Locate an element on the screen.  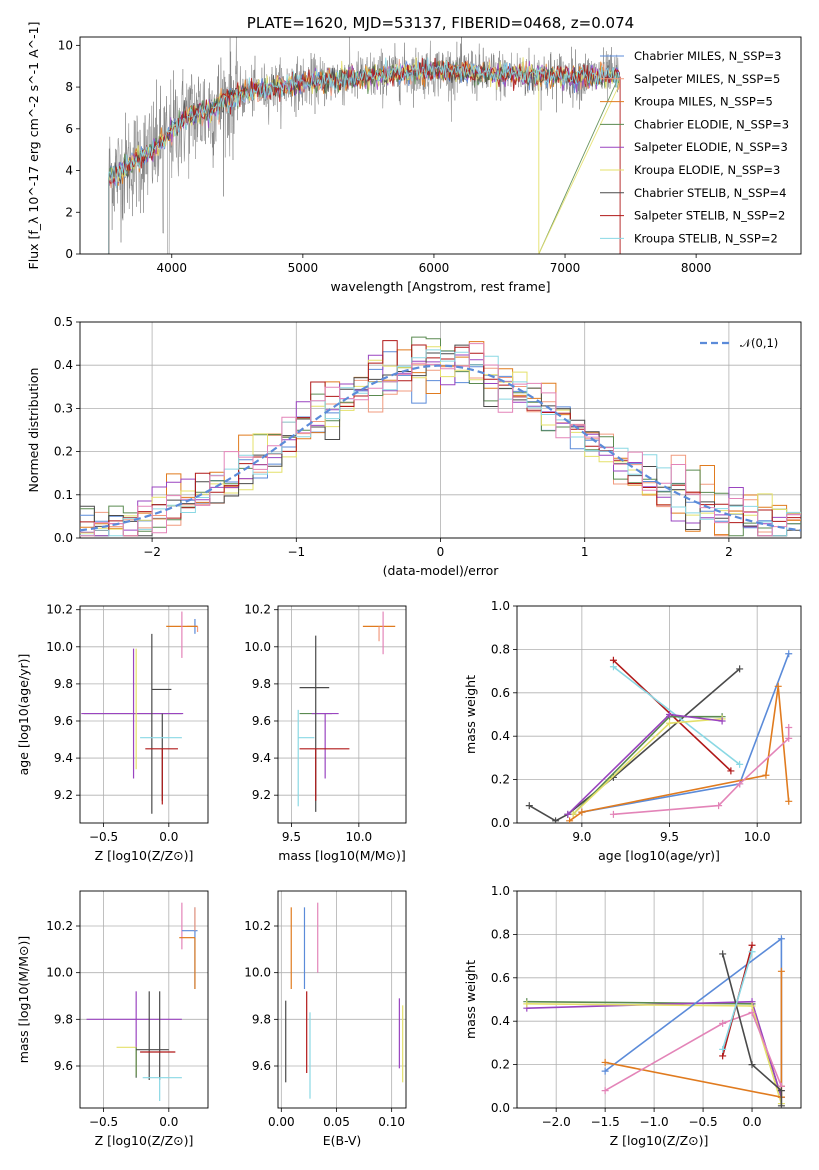
histogram-krou_stelib is located at coordinates (440, 443).